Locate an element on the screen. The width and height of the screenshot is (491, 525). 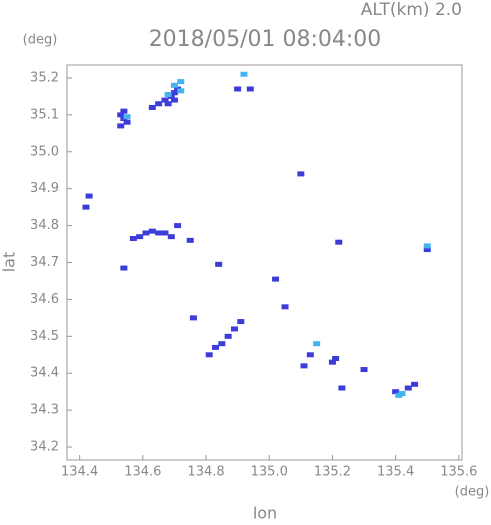
y-tick-label: 34.3 is located at coordinates (44, 410).